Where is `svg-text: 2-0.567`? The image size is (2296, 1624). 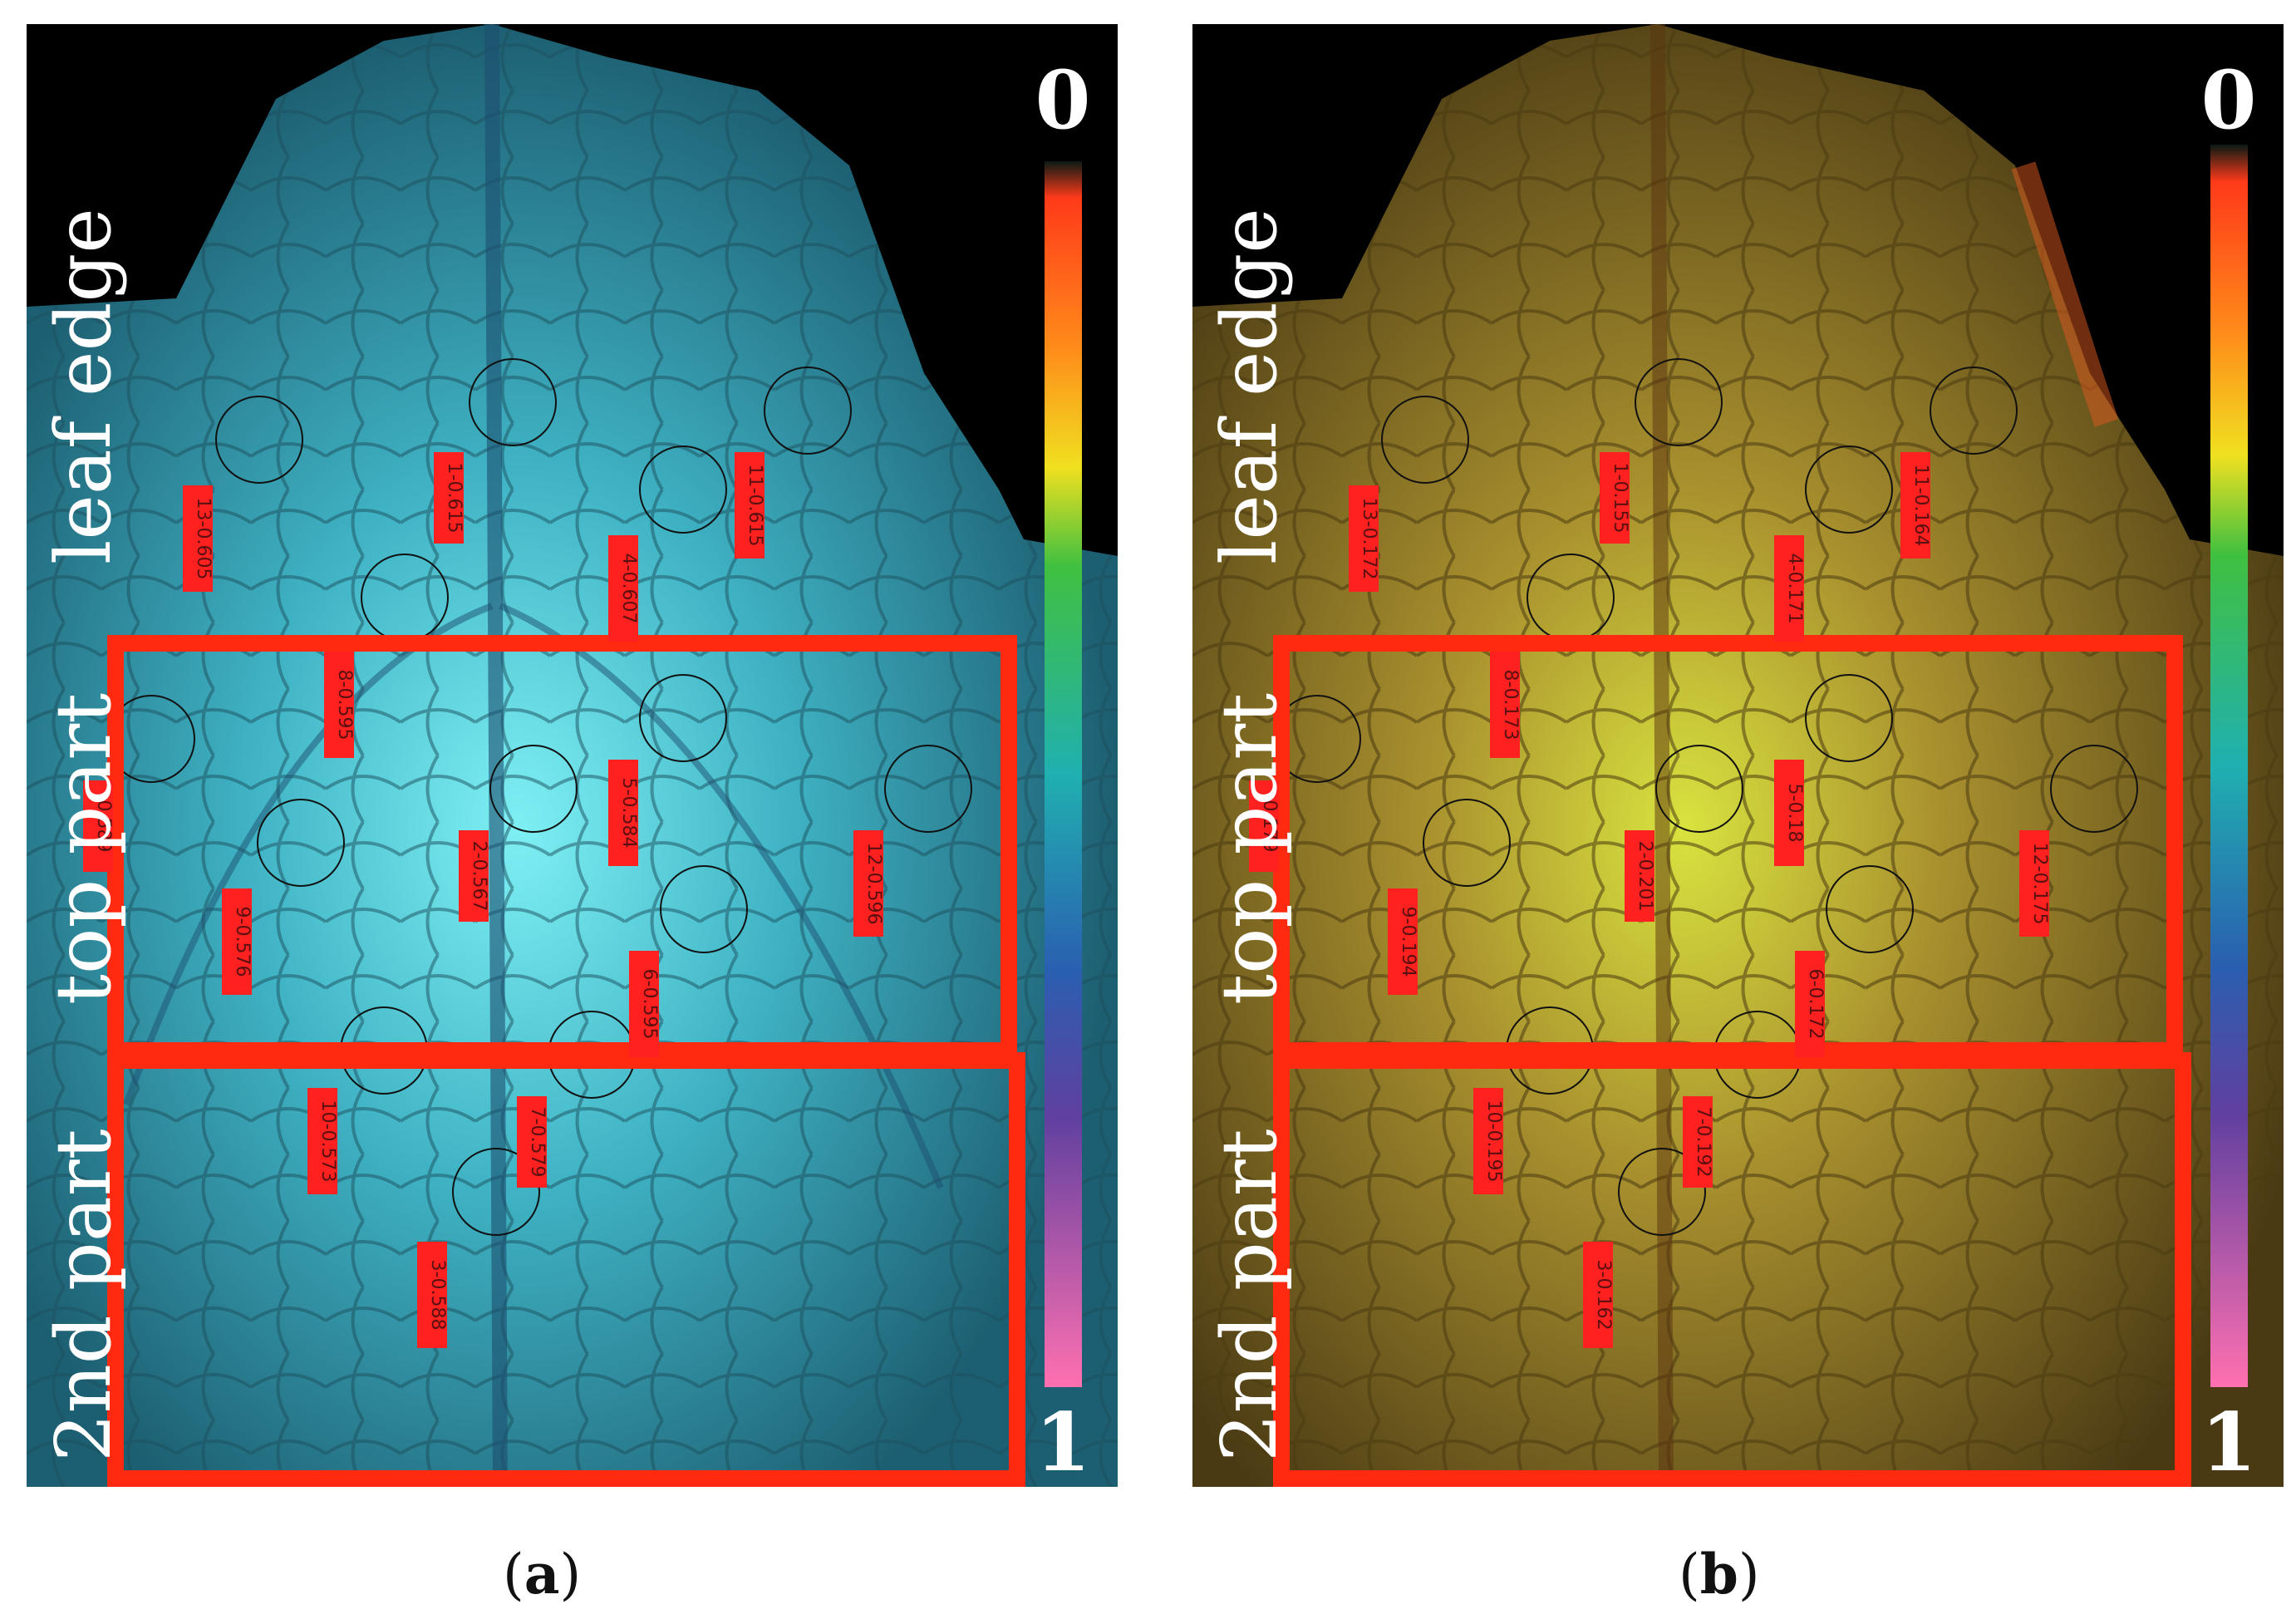 svg-text: 2-0.567 is located at coordinates (479, 876).